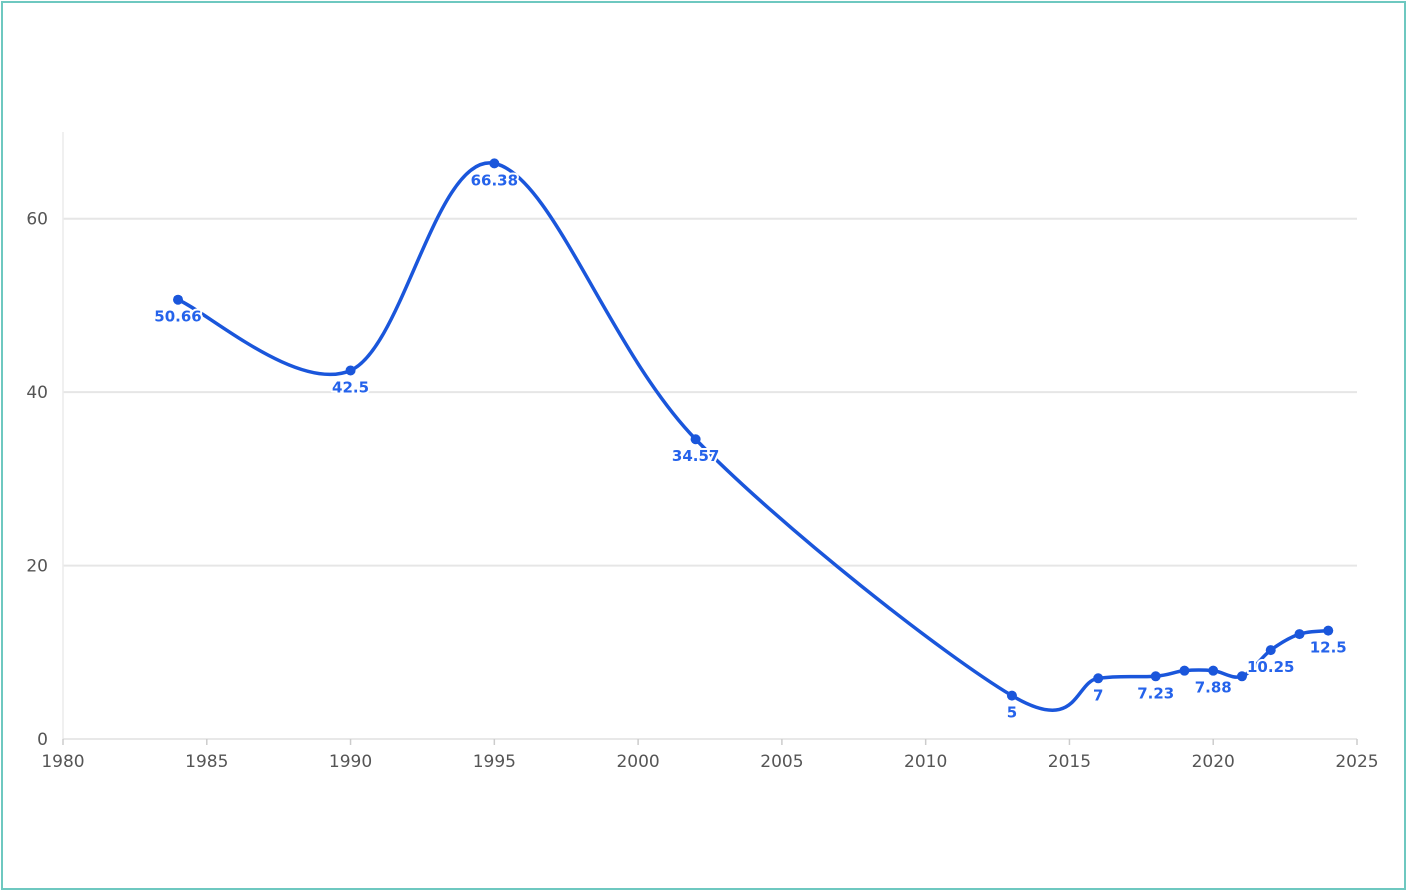 This screenshot has height=895, width=1411. Describe the element at coordinates (494, 762) in the screenshot. I see `x-tick-label: 1995` at that location.